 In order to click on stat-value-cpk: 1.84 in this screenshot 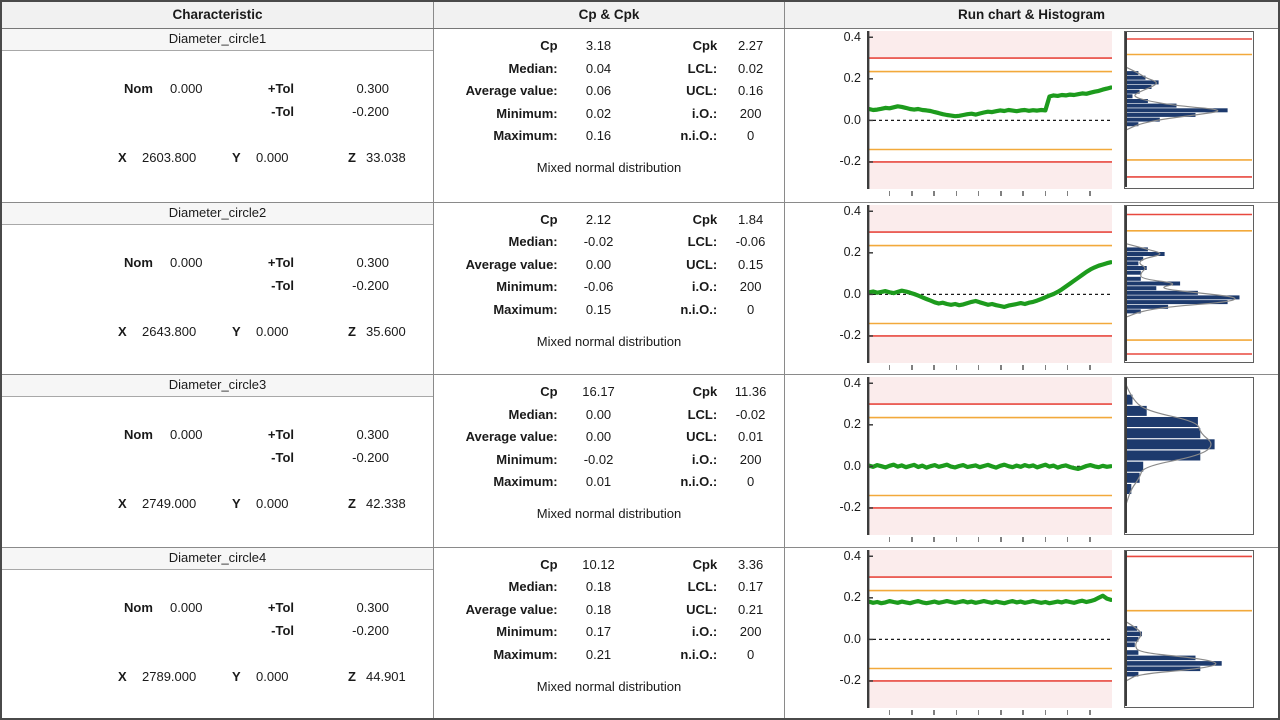, I will do `click(750, 219)`.